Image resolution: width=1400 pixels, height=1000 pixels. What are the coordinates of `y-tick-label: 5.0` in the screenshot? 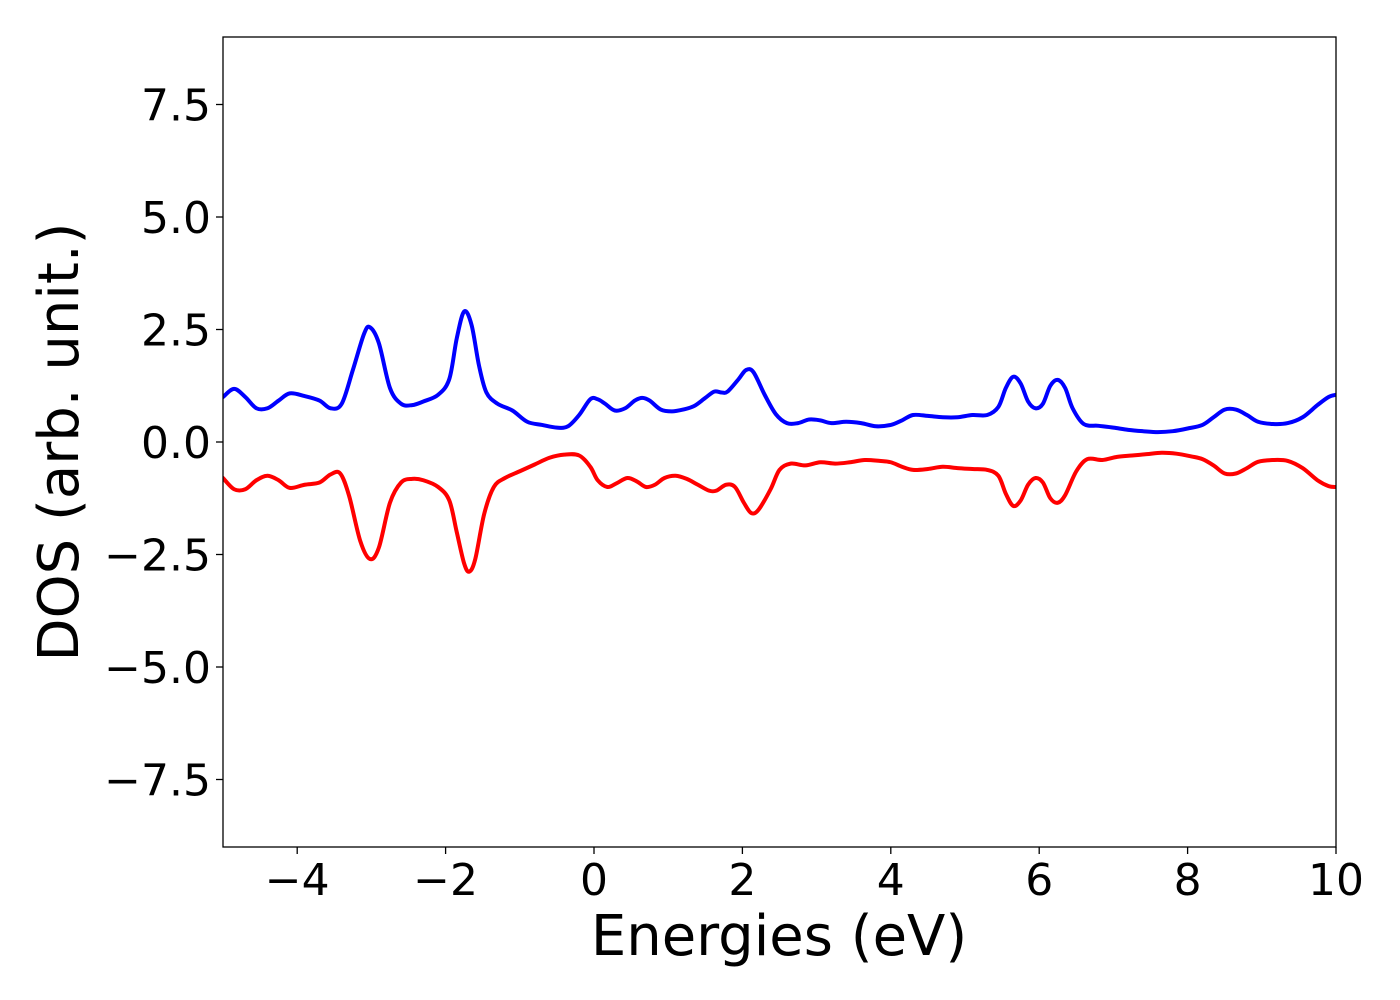 It's located at (176, 218).